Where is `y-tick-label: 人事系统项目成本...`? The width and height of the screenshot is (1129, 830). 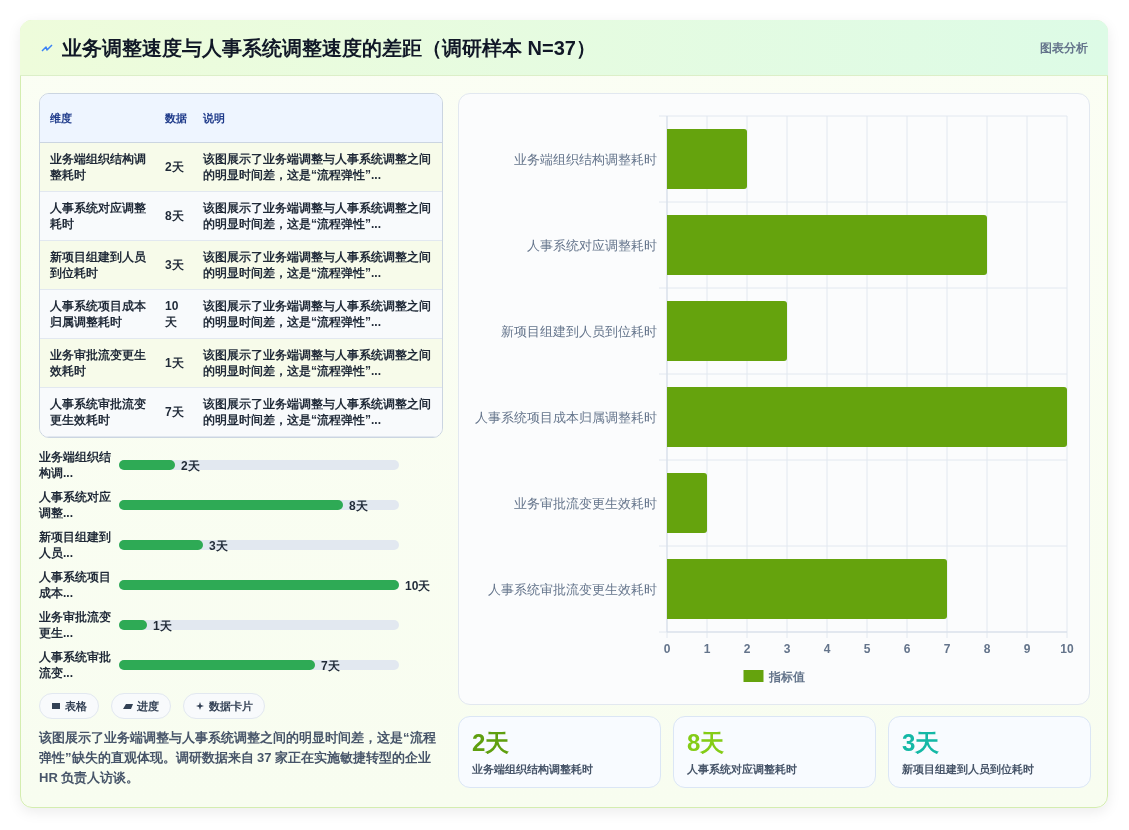 y-tick-label: 人事系统项目成本... is located at coordinates (75, 585).